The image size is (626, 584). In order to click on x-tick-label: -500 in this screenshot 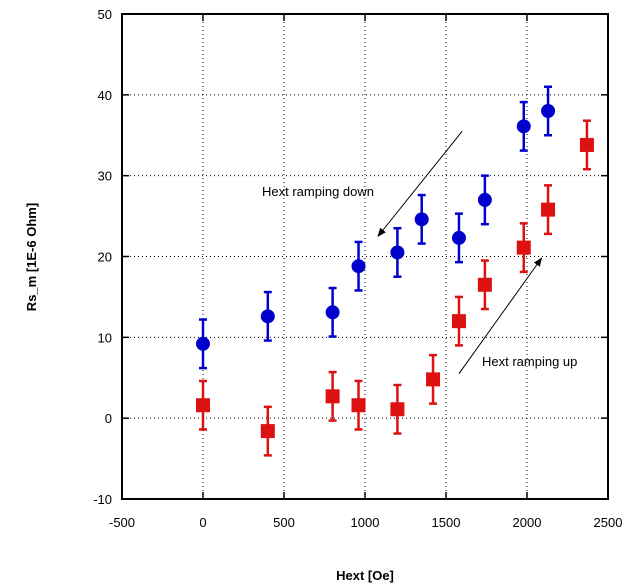, I will do `click(122, 522)`.